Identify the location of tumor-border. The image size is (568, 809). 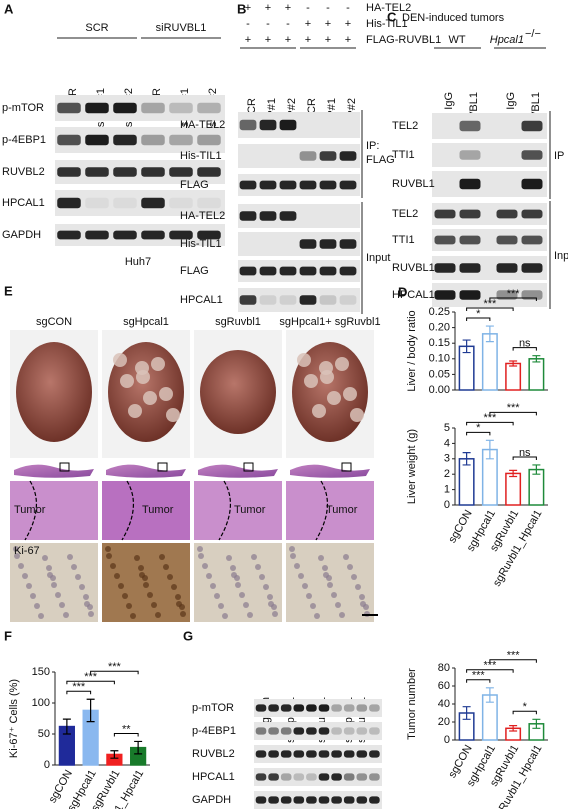
(322, 510).